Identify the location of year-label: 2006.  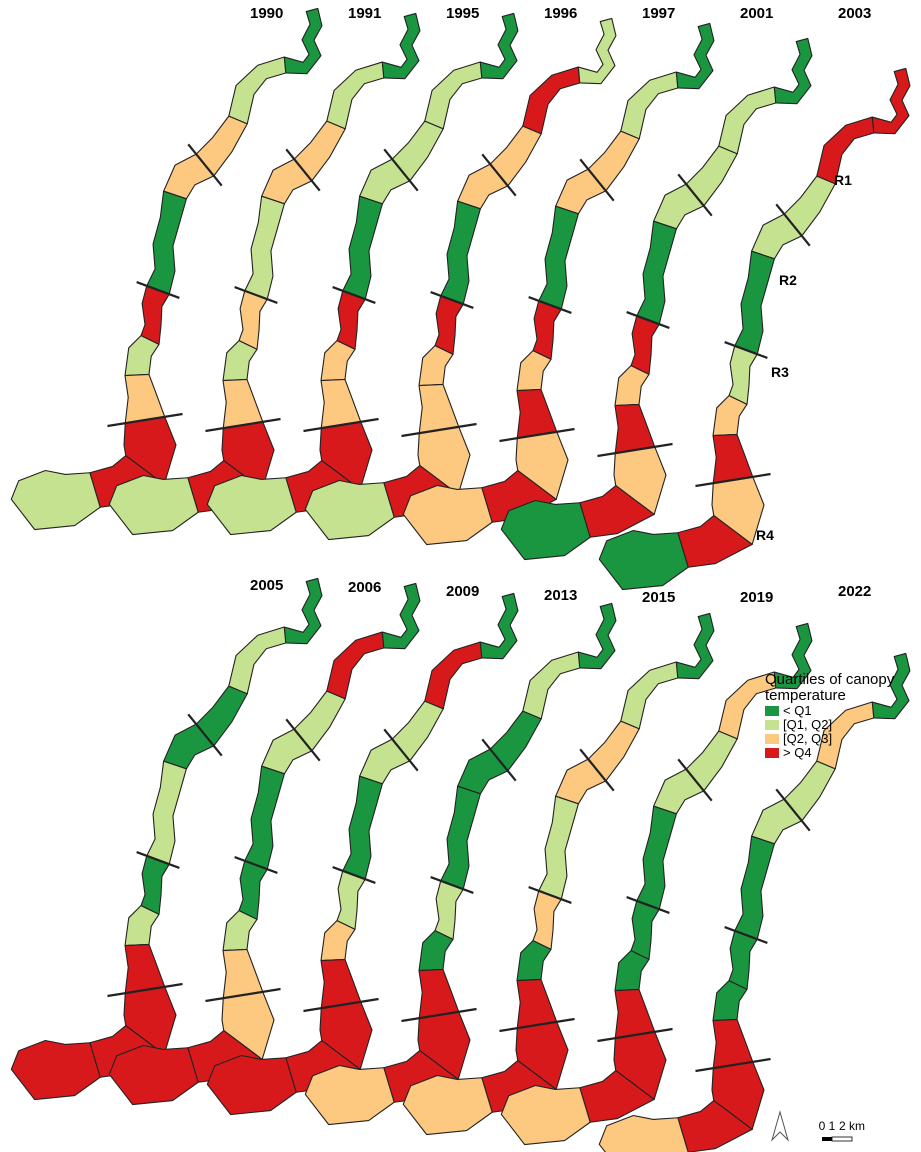
(364, 587).